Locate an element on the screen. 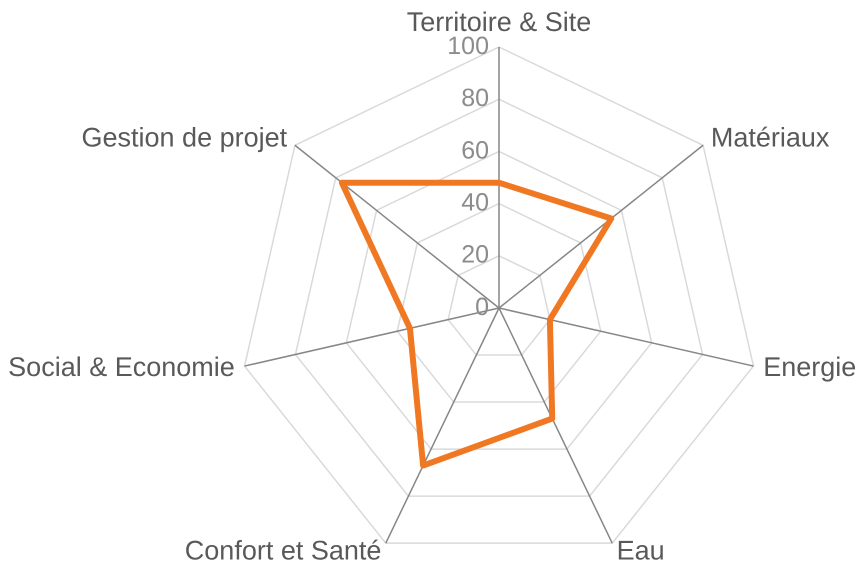 Image resolution: width=859 pixels, height=570 pixels. spoke-label: Eau is located at coordinates (640, 551).